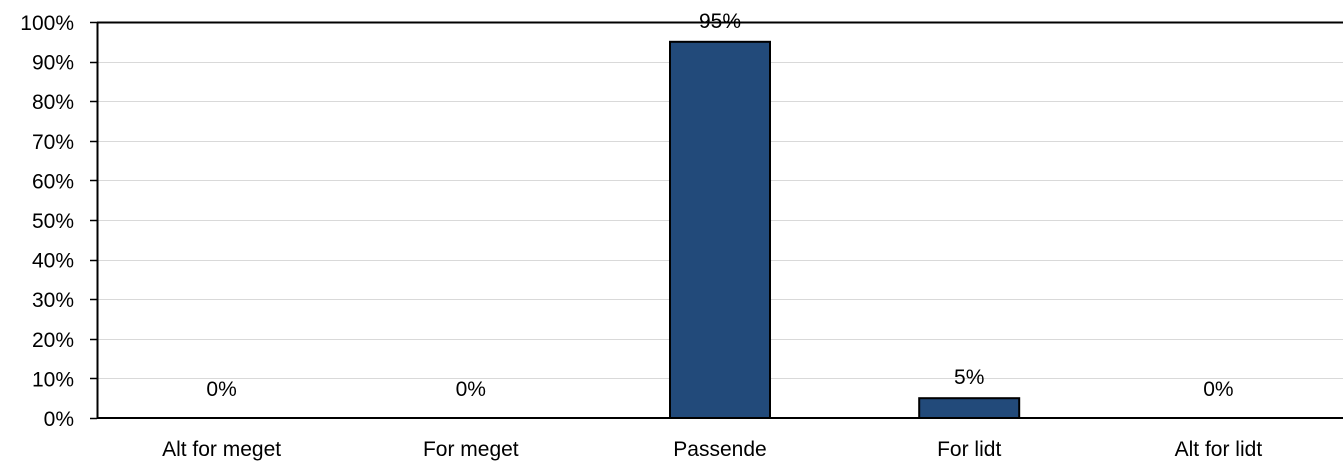  Describe the element at coordinates (53, 340) in the screenshot. I see `y-tick-label: 20%` at that location.